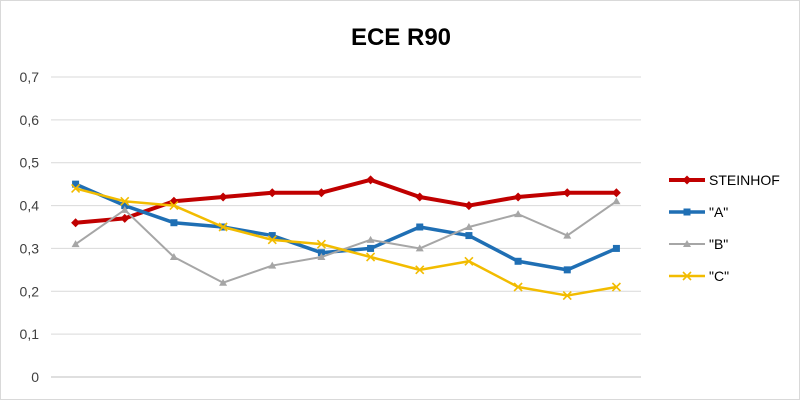 The width and height of the screenshot is (800, 401). Describe the element at coordinates (35, 377) in the screenshot. I see `y-tick-label: 0` at that location.